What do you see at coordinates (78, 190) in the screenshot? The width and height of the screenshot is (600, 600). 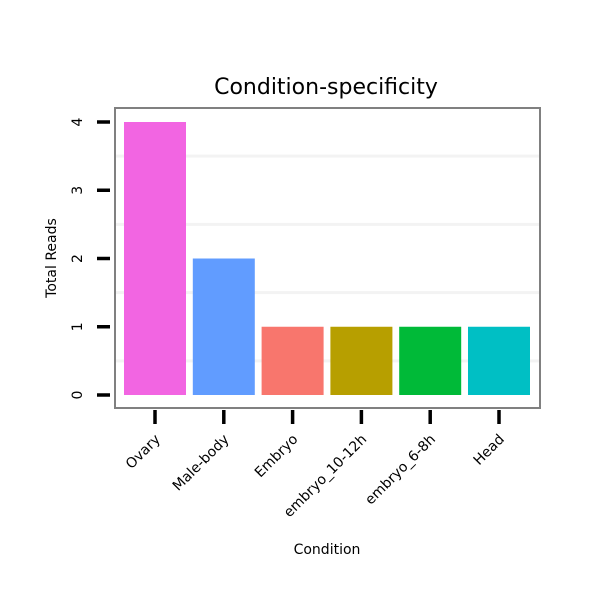 I see `y-tick-label: 3` at bounding box center [78, 190].